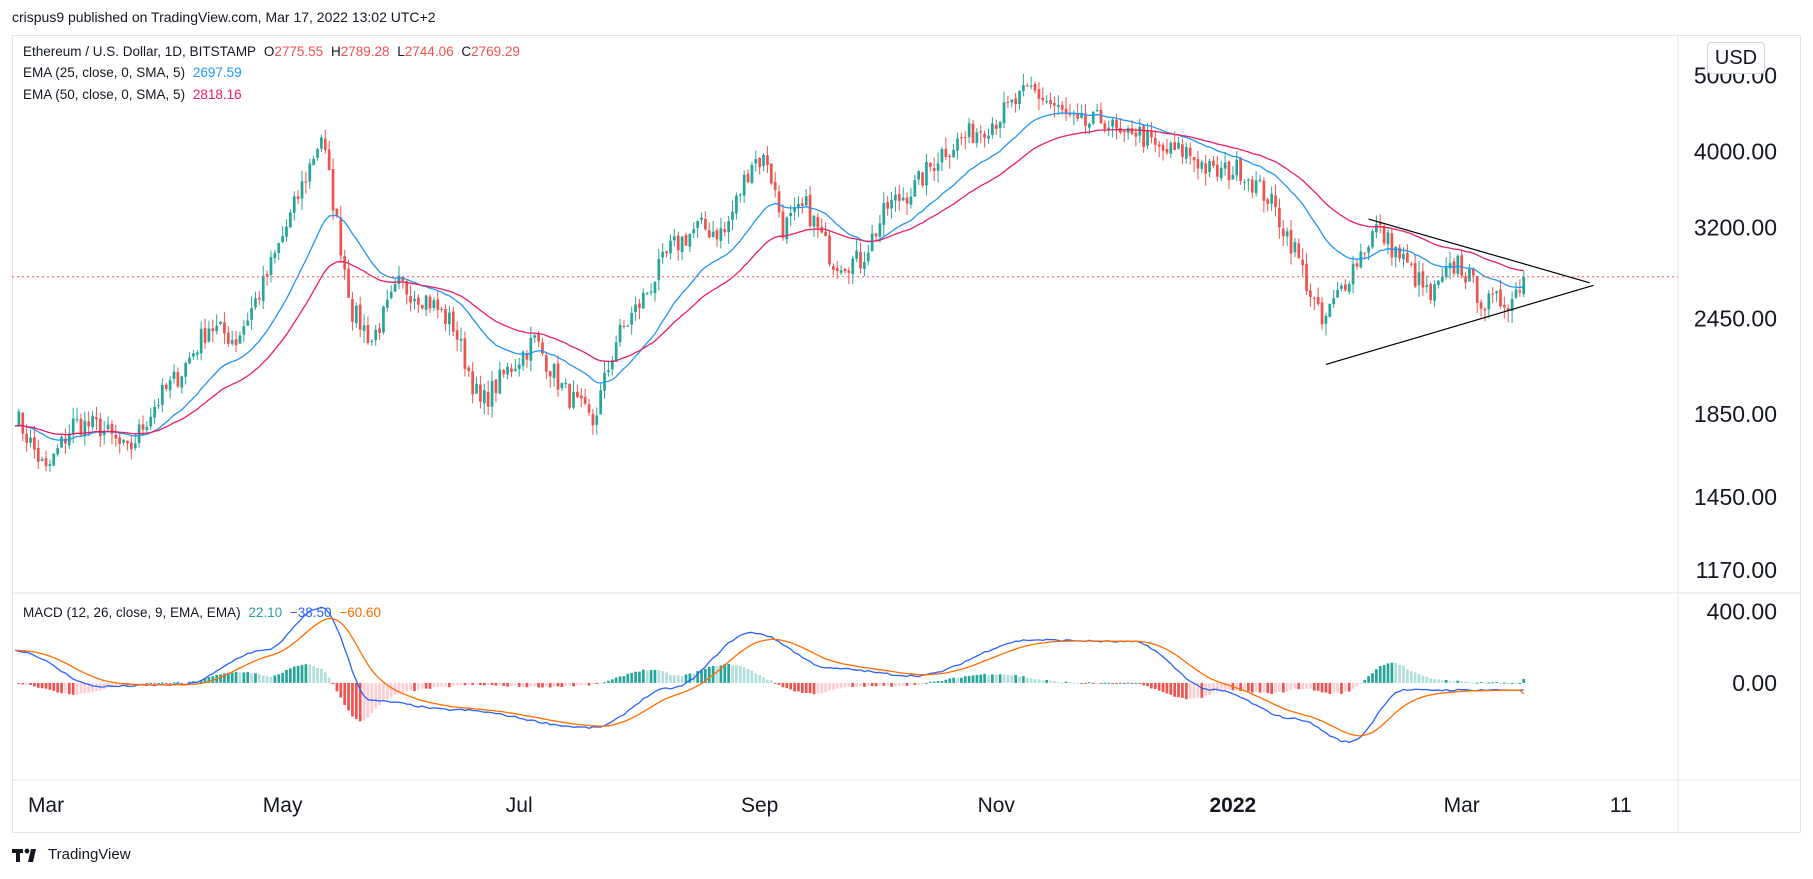 The width and height of the screenshot is (1813, 879). What do you see at coordinates (71, 854) in the screenshot?
I see `tradingview-footer: TradingView` at bounding box center [71, 854].